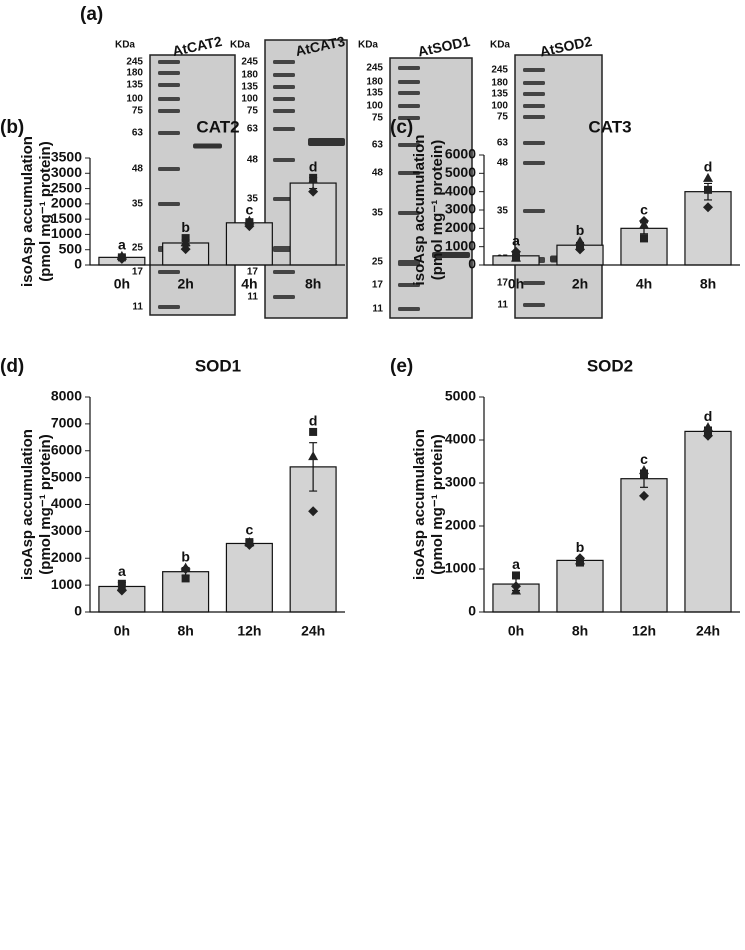  I want to click on y-tick-label: 2500, so click(66, 187).